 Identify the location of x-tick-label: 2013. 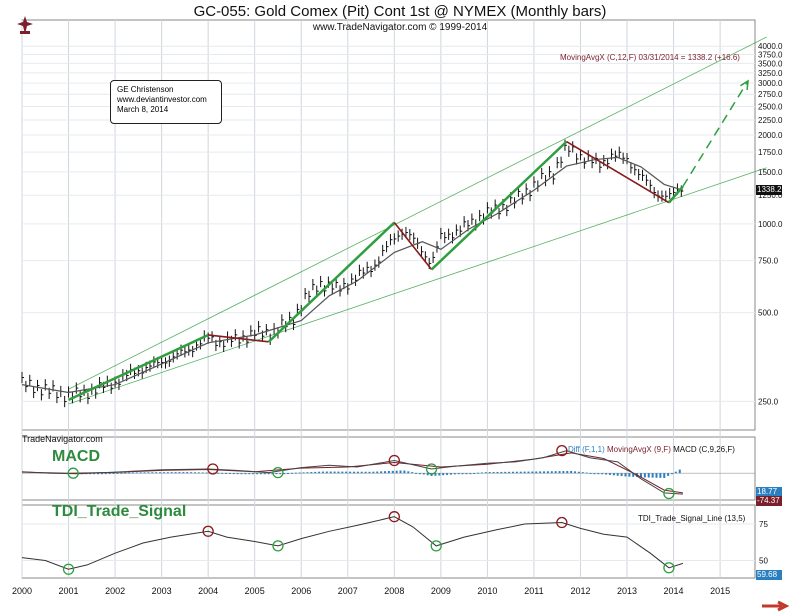
(627, 591).